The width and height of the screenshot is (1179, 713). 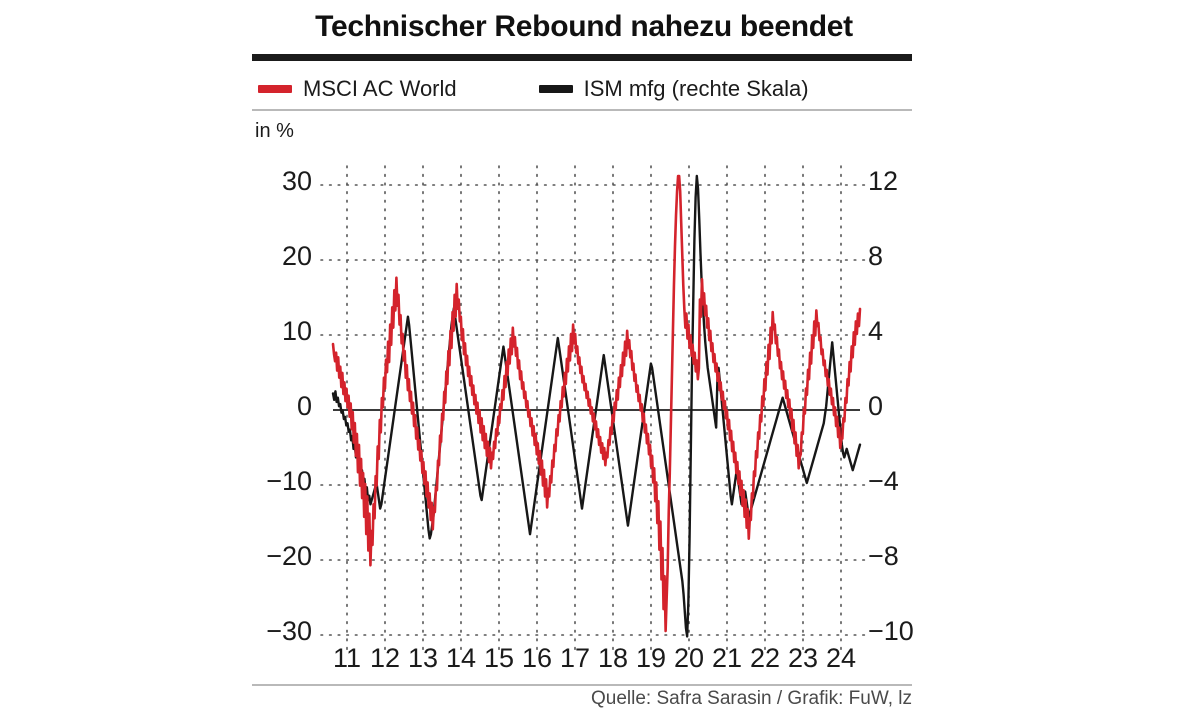 What do you see at coordinates (876, 406) in the screenshot?
I see `y-axis-right-tick: 0` at bounding box center [876, 406].